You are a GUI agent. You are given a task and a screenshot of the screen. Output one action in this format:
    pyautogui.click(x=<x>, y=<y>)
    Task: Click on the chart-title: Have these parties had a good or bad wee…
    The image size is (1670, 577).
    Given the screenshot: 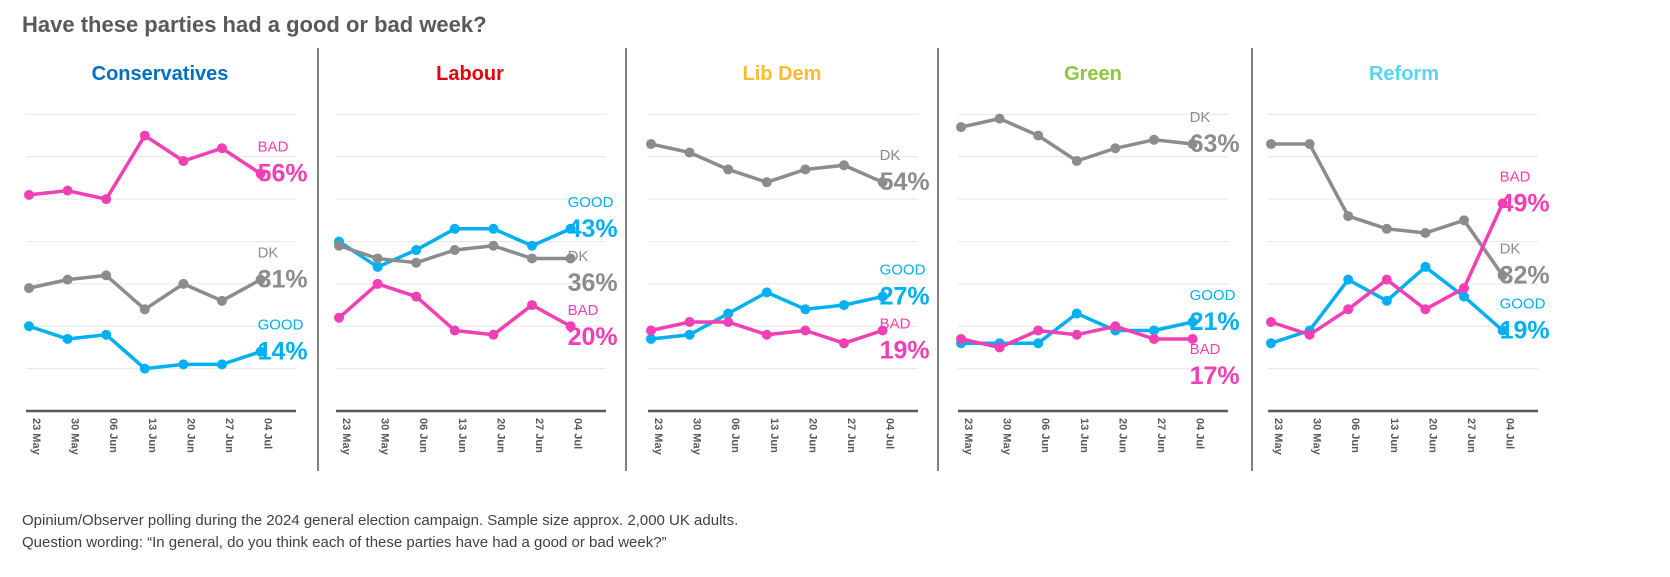 What is the action you would take?
    pyautogui.click(x=254, y=24)
    